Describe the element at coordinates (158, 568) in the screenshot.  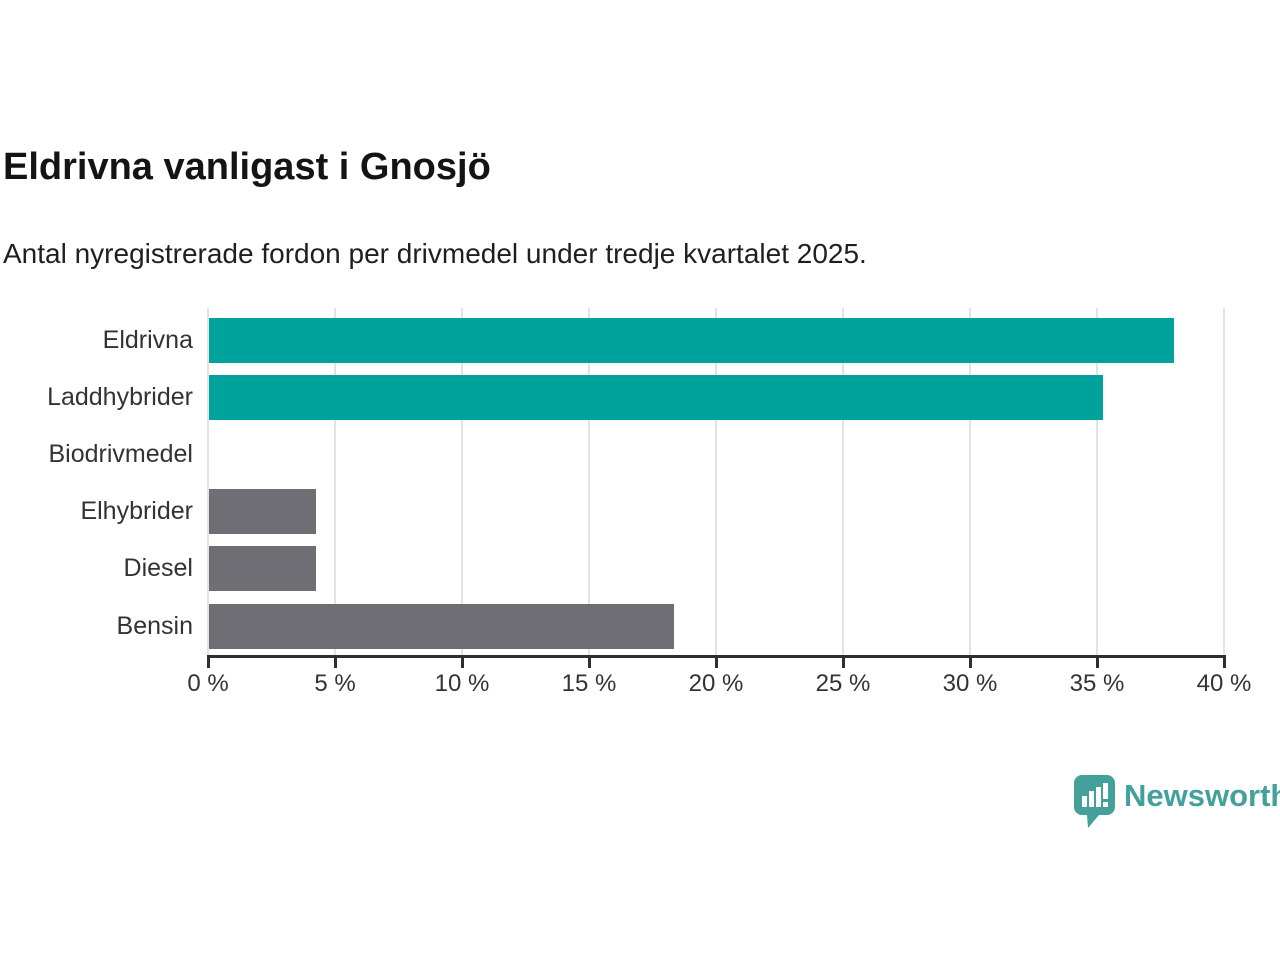
I see `y-axis-label: Diesel` at that location.